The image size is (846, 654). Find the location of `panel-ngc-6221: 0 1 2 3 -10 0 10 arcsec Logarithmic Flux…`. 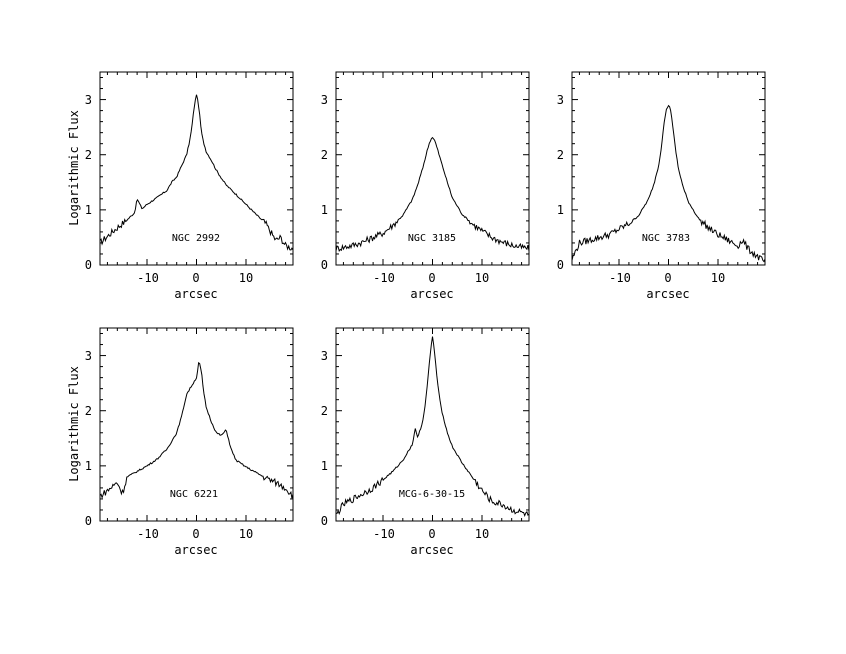

panel-ngc-6221: 0 1 2 3 -10 0 10 arcsec Logarithmic Flux… is located at coordinates (180, 442).